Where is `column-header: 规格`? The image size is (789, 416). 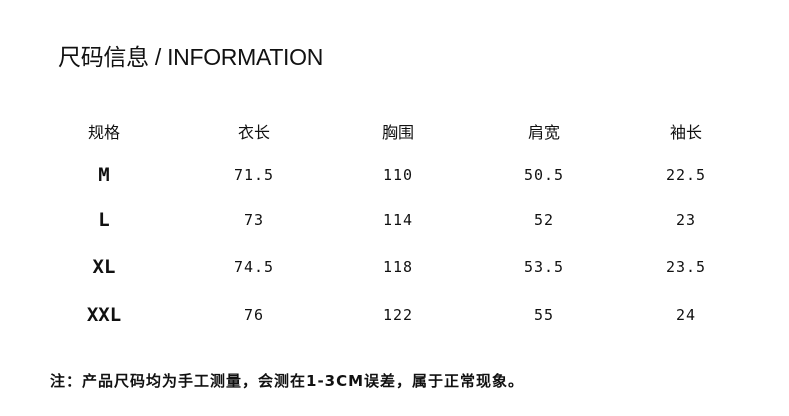 column-header: 规格 is located at coordinates (103, 132).